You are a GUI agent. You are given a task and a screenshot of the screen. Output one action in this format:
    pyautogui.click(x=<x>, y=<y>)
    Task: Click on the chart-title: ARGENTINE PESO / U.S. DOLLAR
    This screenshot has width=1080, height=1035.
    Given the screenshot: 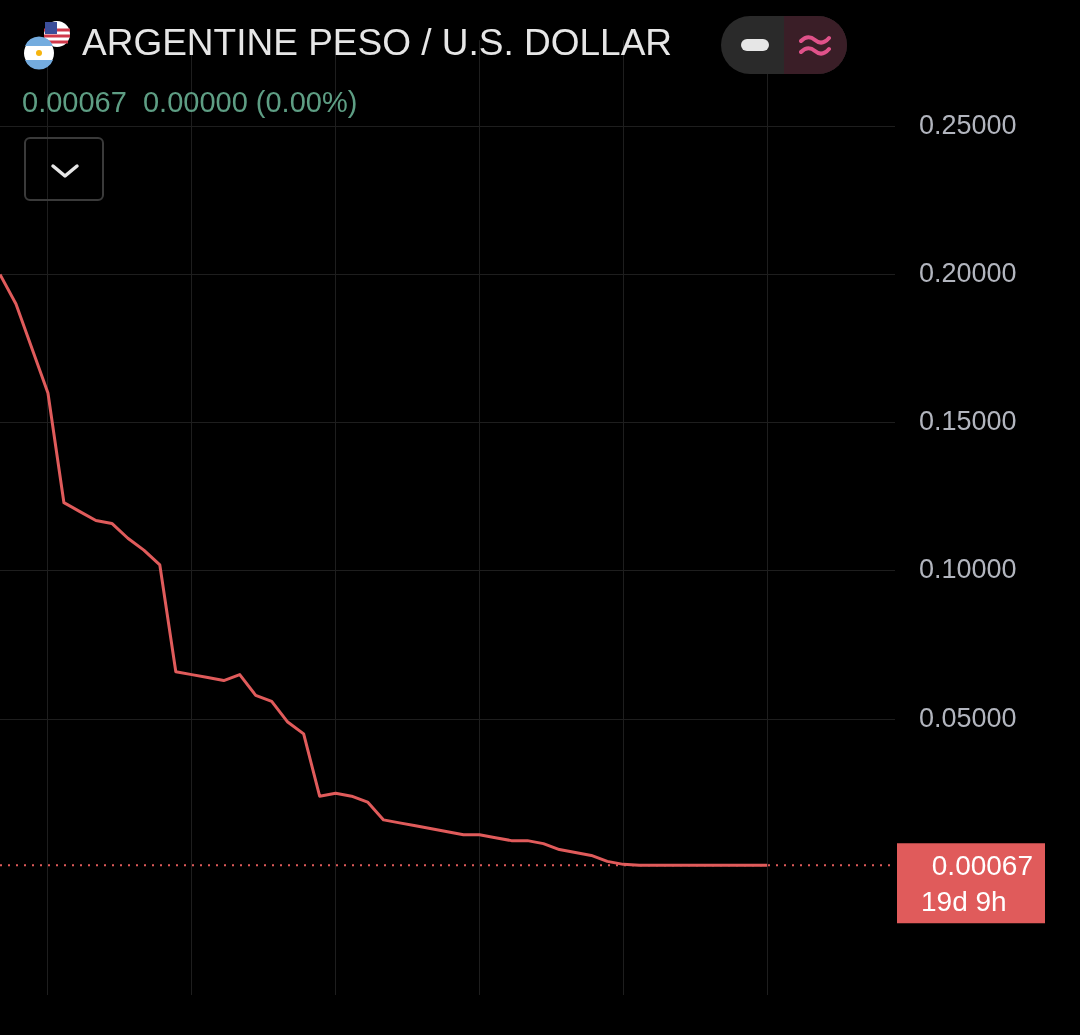 What is the action you would take?
    pyautogui.click(x=377, y=43)
    